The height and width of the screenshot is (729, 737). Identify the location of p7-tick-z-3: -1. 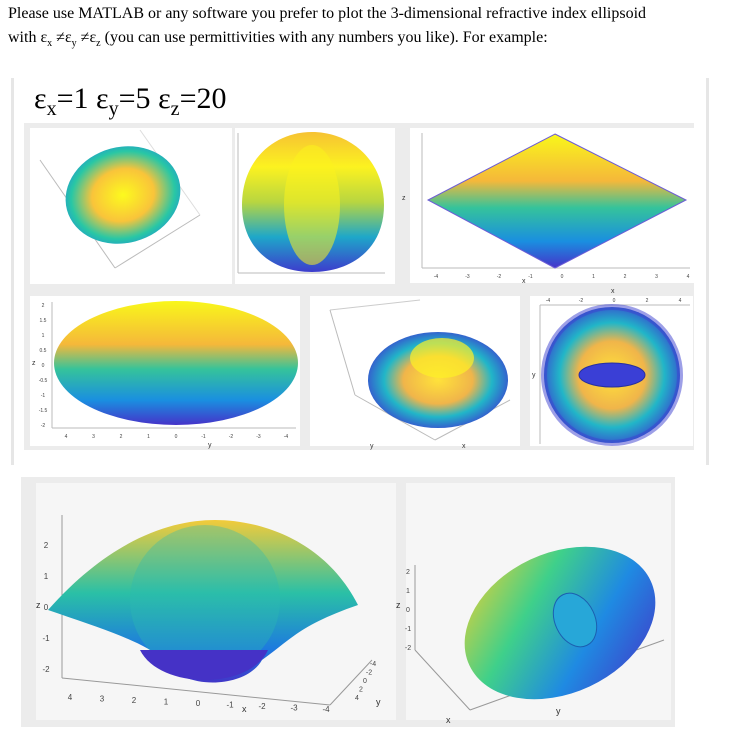
(46, 638).